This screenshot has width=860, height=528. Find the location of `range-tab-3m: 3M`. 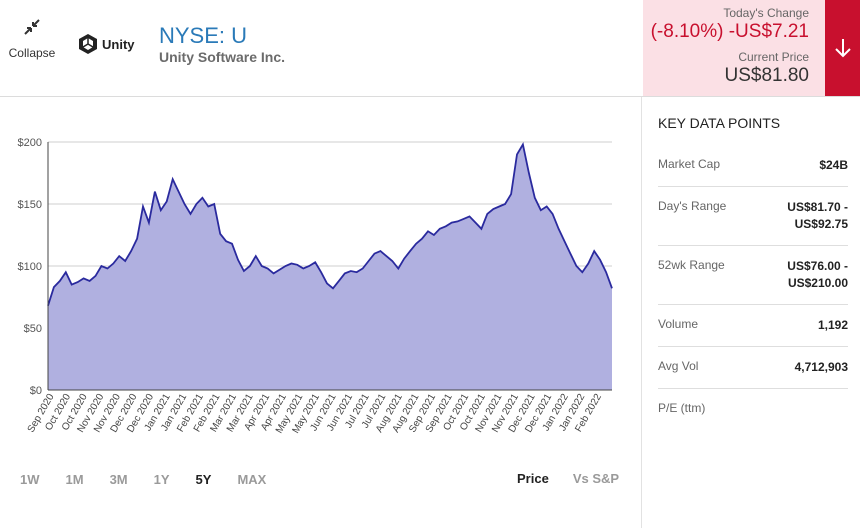

range-tab-3m: 3M is located at coordinates (118, 479).